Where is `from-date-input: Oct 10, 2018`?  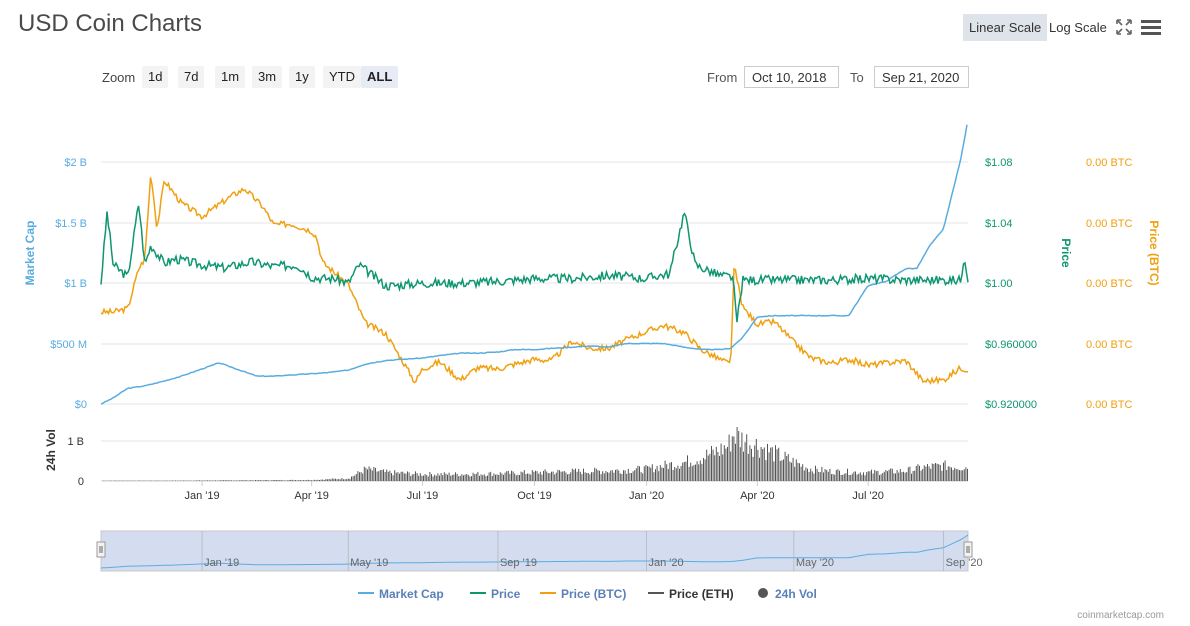 from-date-input: Oct 10, 2018 is located at coordinates (791, 77).